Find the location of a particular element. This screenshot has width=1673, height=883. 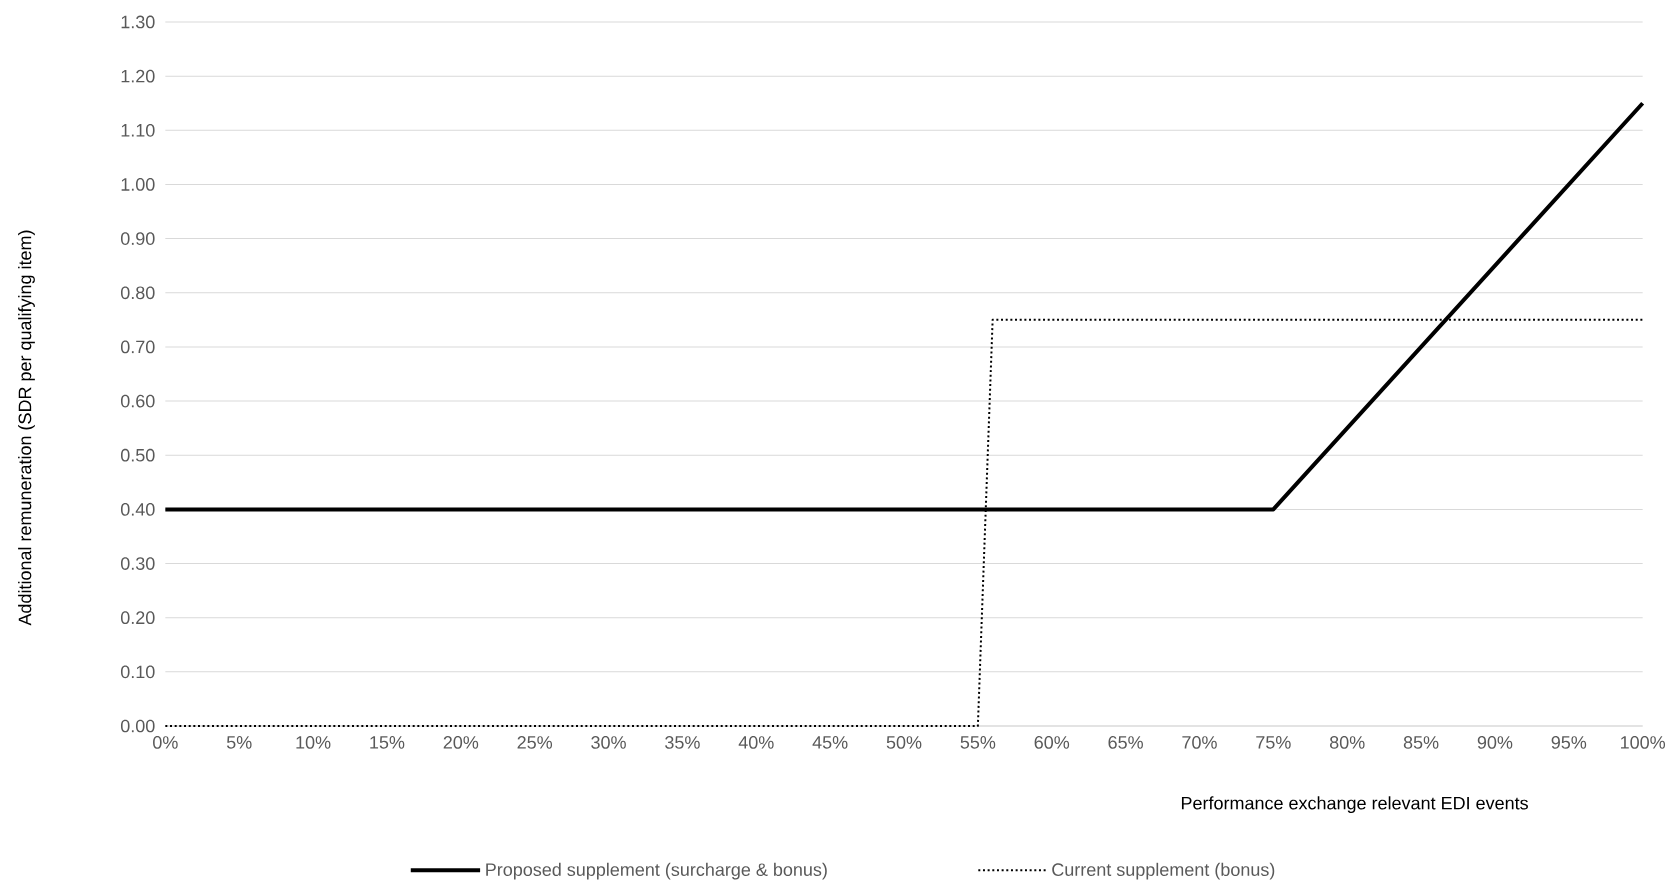

y-tick-label: 0.60 is located at coordinates (137, 401).